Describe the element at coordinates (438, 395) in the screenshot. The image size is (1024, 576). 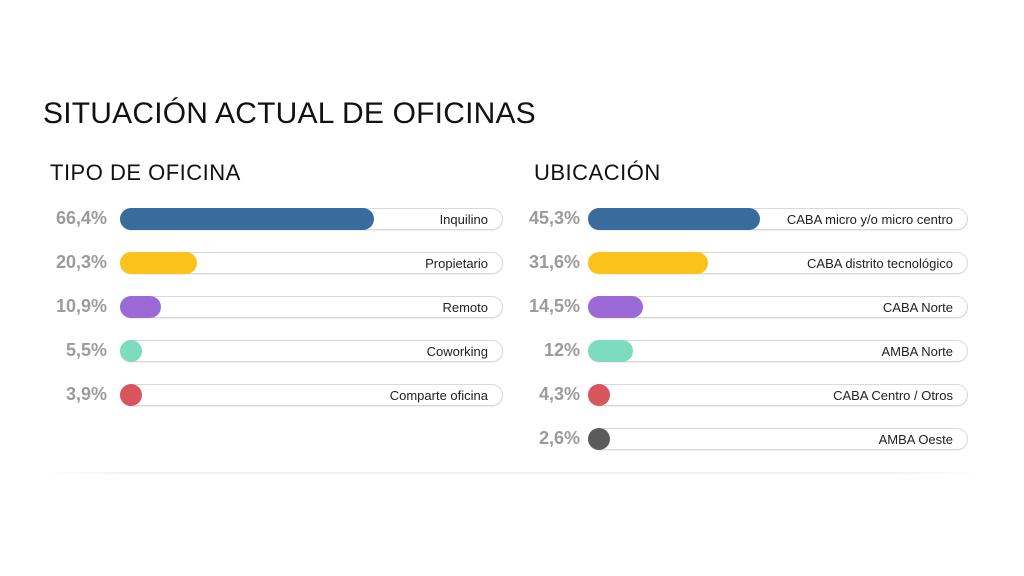
I see `category-label: Comparte oficina` at that location.